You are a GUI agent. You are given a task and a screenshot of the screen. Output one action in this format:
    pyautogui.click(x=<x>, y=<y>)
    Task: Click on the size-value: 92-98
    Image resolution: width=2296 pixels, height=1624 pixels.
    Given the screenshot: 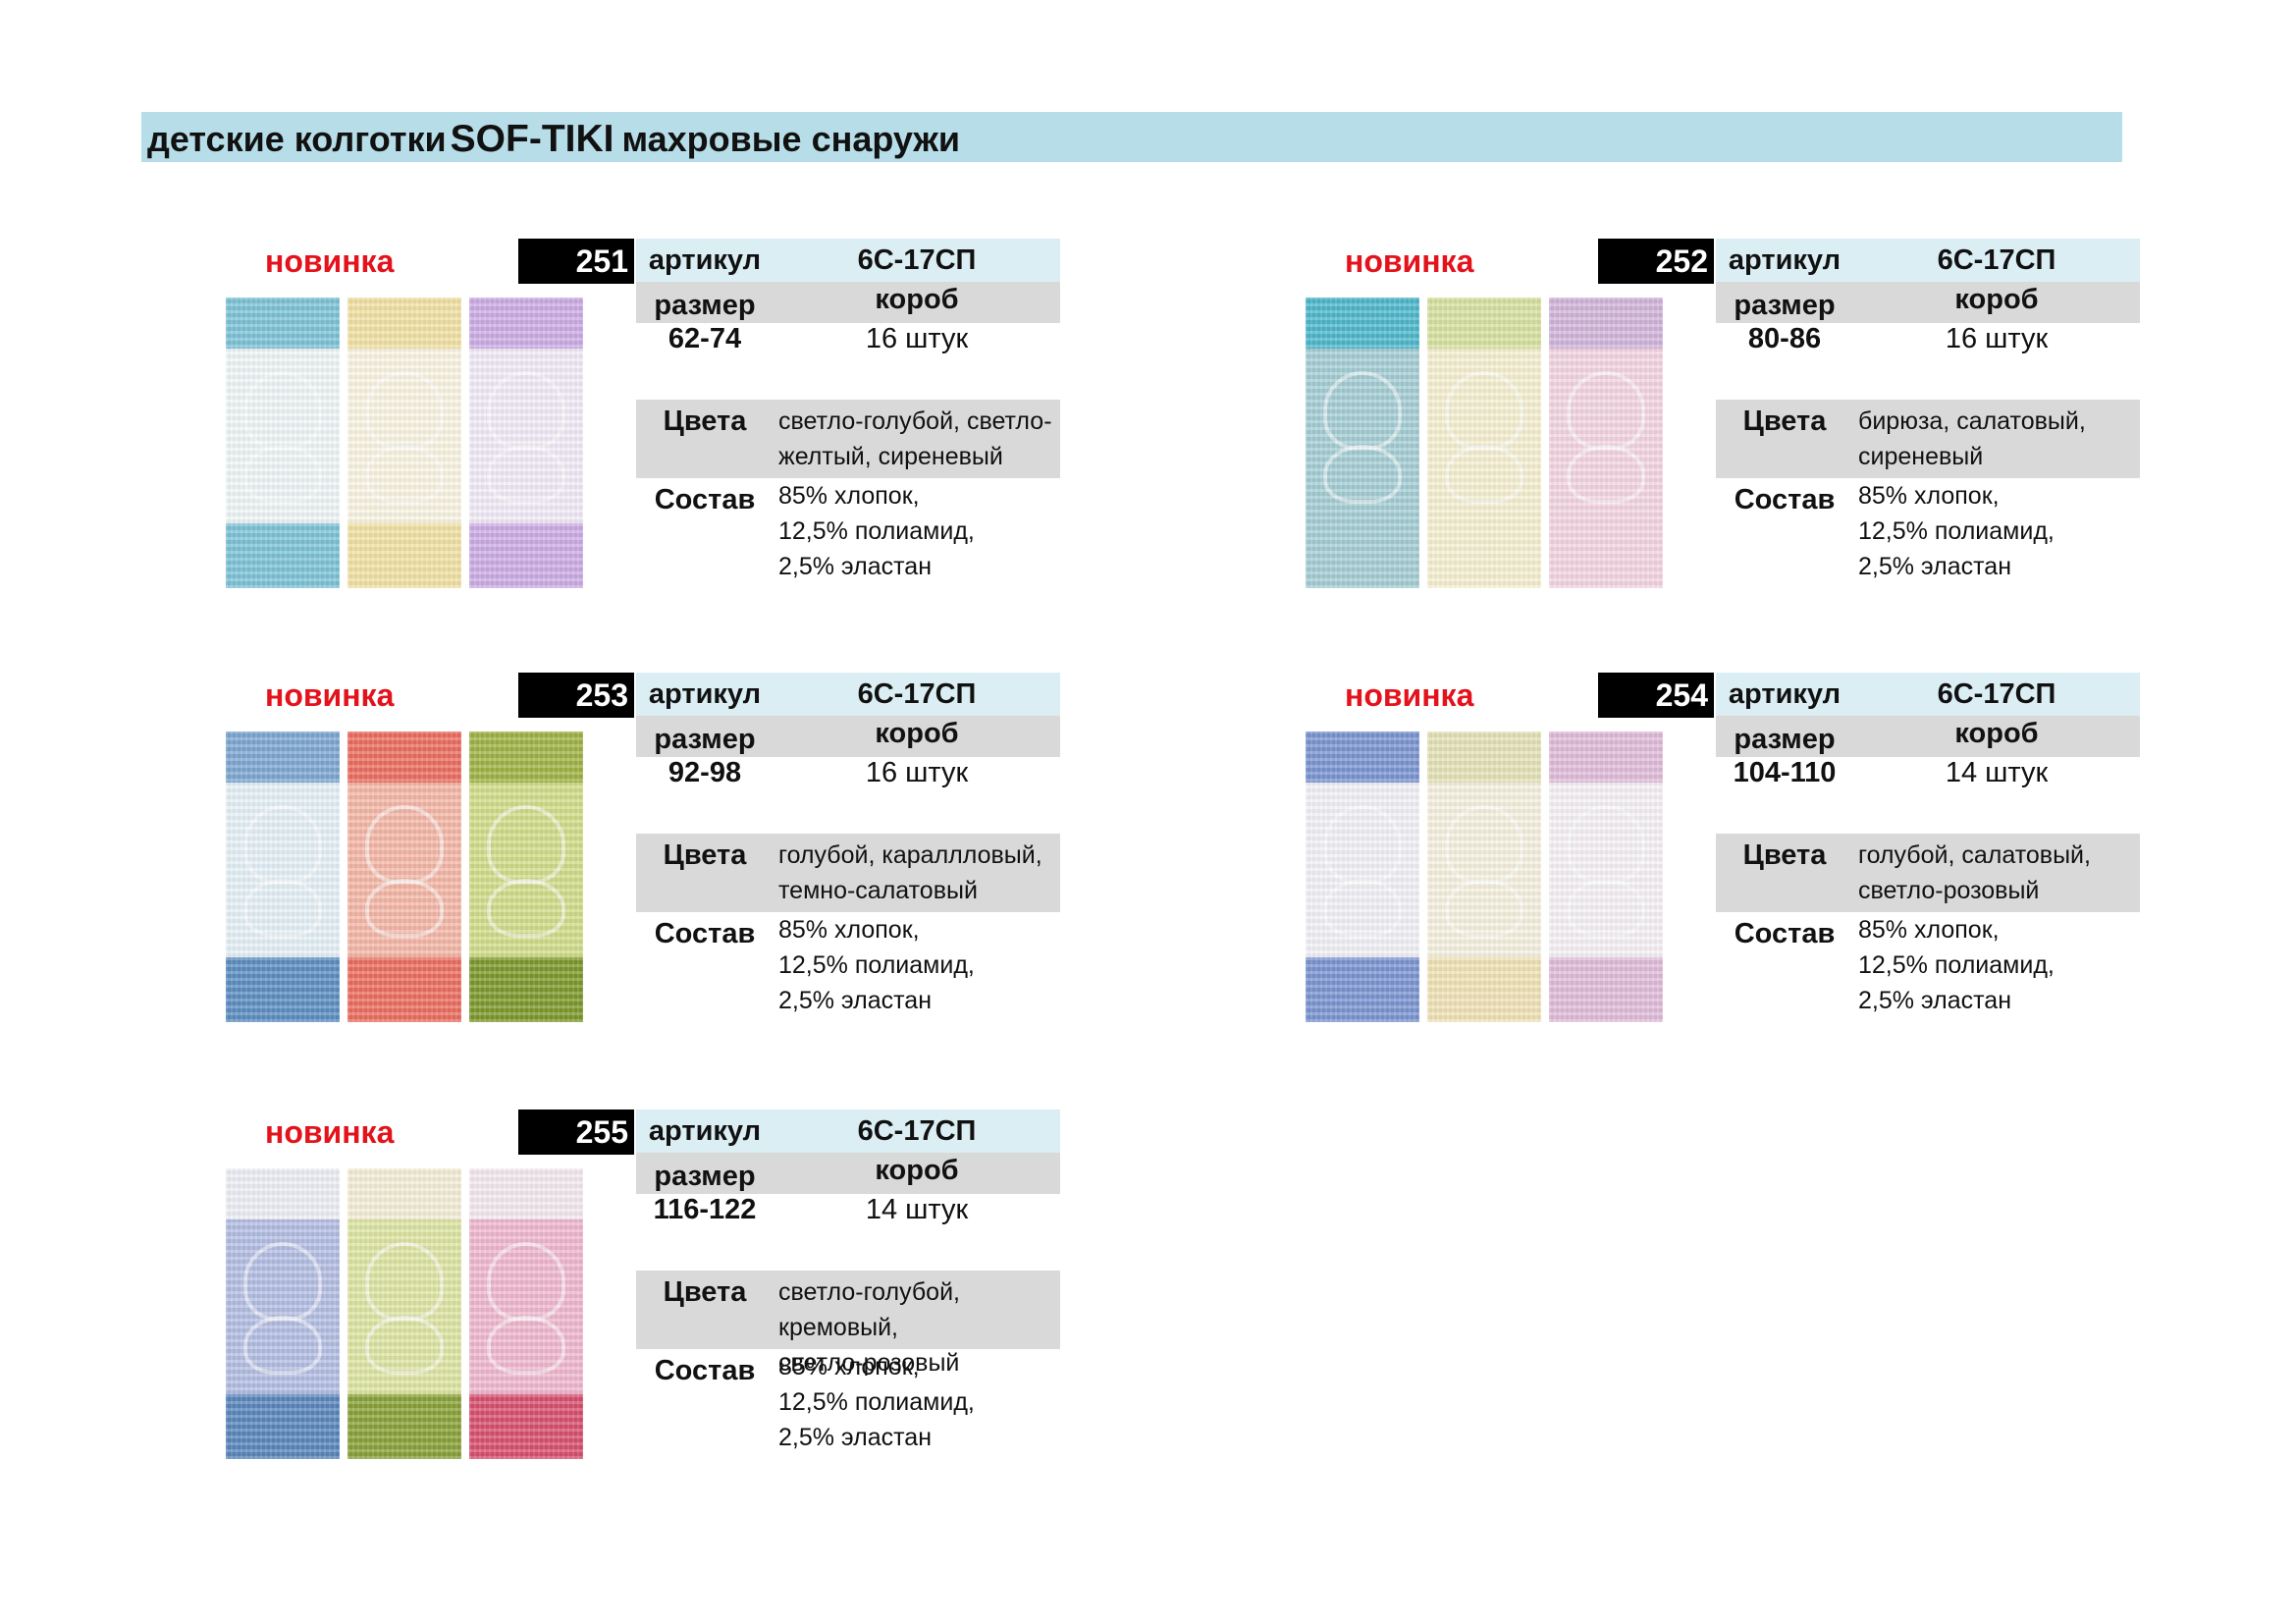 What is the action you would take?
    pyautogui.click(x=705, y=772)
    